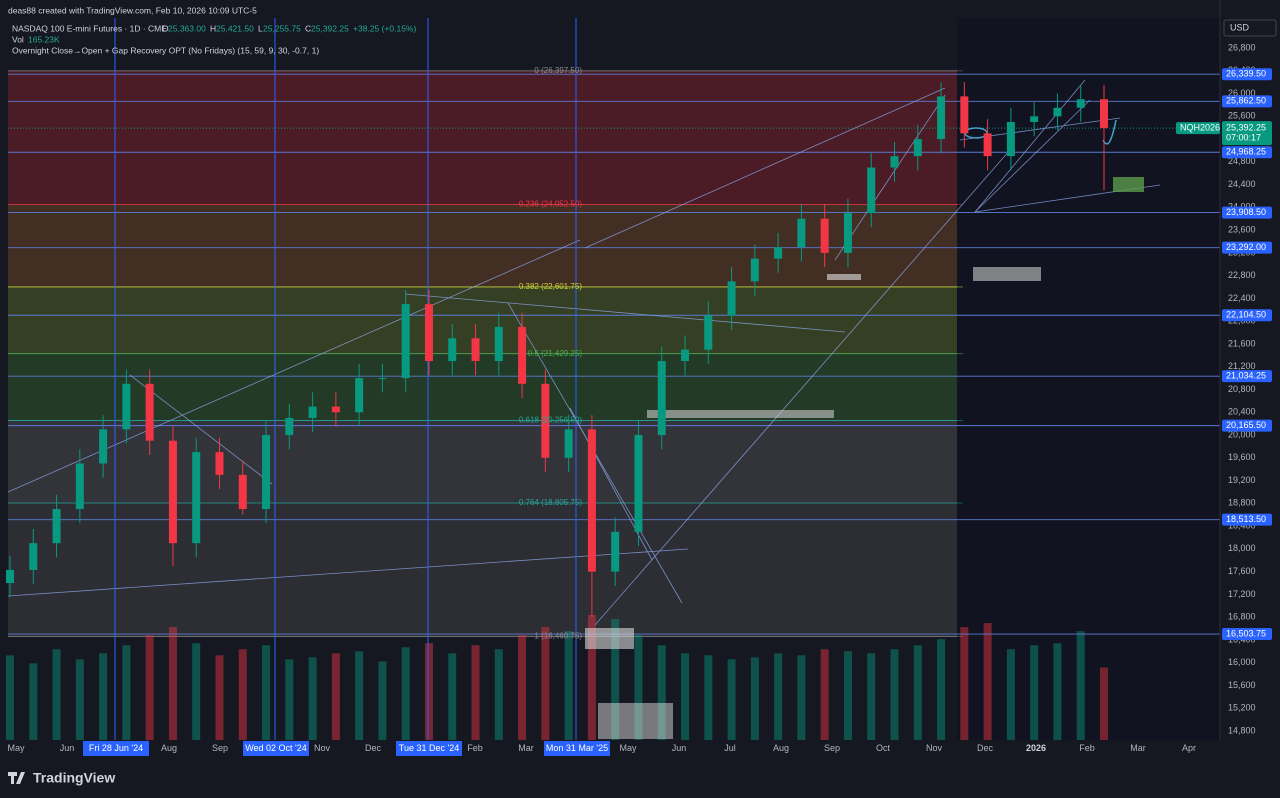 The image size is (1280, 798). What do you see at coordinates (44, 39) in the screenshot?
I see `volume-value: 165.23K` at bounding box center [44, 39].